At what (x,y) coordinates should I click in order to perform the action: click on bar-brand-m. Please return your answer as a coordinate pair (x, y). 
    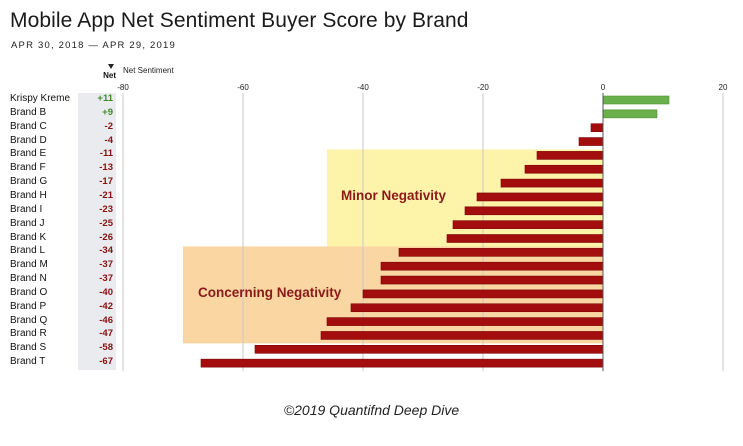
    Looking at the image, I should click on (492, 266).